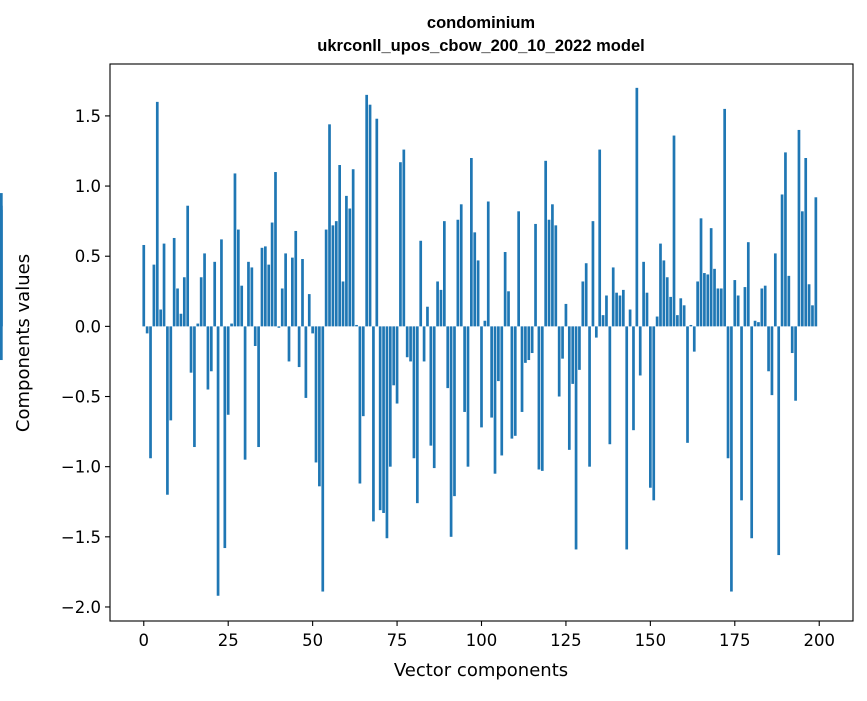  What do you see at coordinates (81, 397) in the screenshot?
I see `y-tick-label: −0.5` at bounding box center [81, 397].